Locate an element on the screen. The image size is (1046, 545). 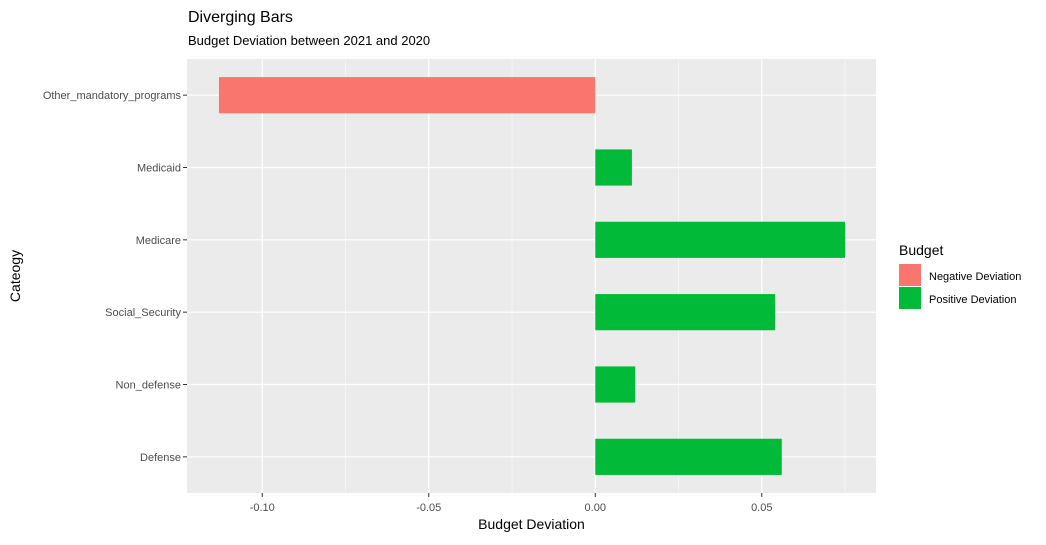
x-axis-label: Budget Deviation is located at coordinates (531, 524).